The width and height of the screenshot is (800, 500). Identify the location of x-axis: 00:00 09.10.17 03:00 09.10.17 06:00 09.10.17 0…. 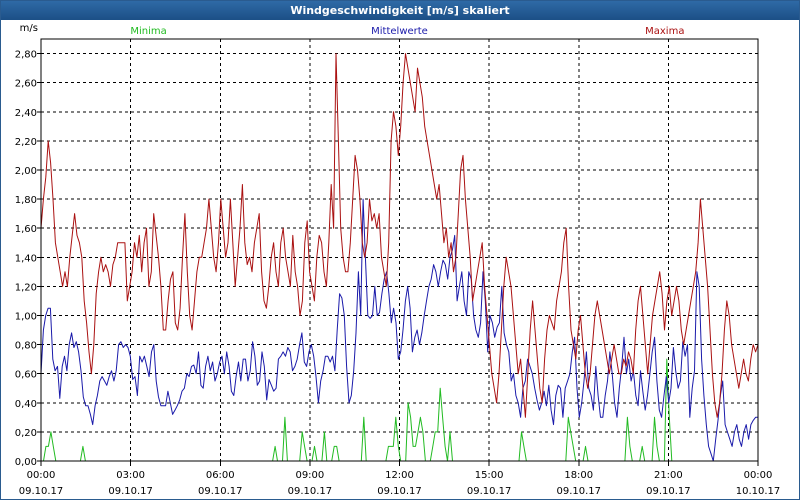
(400, 479).